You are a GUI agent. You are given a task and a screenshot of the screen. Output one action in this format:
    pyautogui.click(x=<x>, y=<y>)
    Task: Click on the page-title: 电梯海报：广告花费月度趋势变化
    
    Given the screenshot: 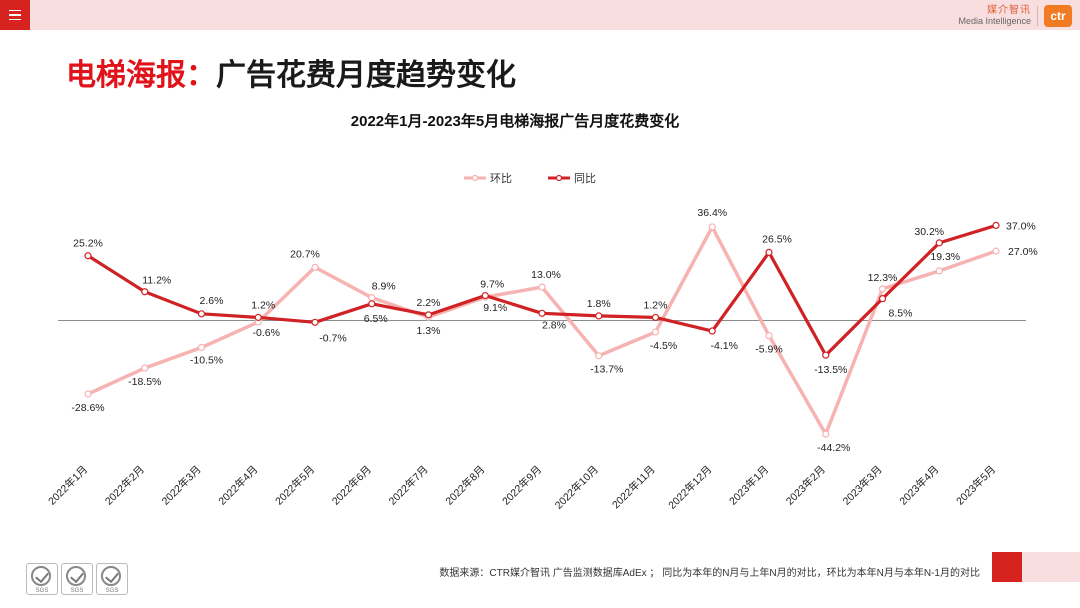 What is the action you would take?
    pyautogui.click(x=291, y=72)
    